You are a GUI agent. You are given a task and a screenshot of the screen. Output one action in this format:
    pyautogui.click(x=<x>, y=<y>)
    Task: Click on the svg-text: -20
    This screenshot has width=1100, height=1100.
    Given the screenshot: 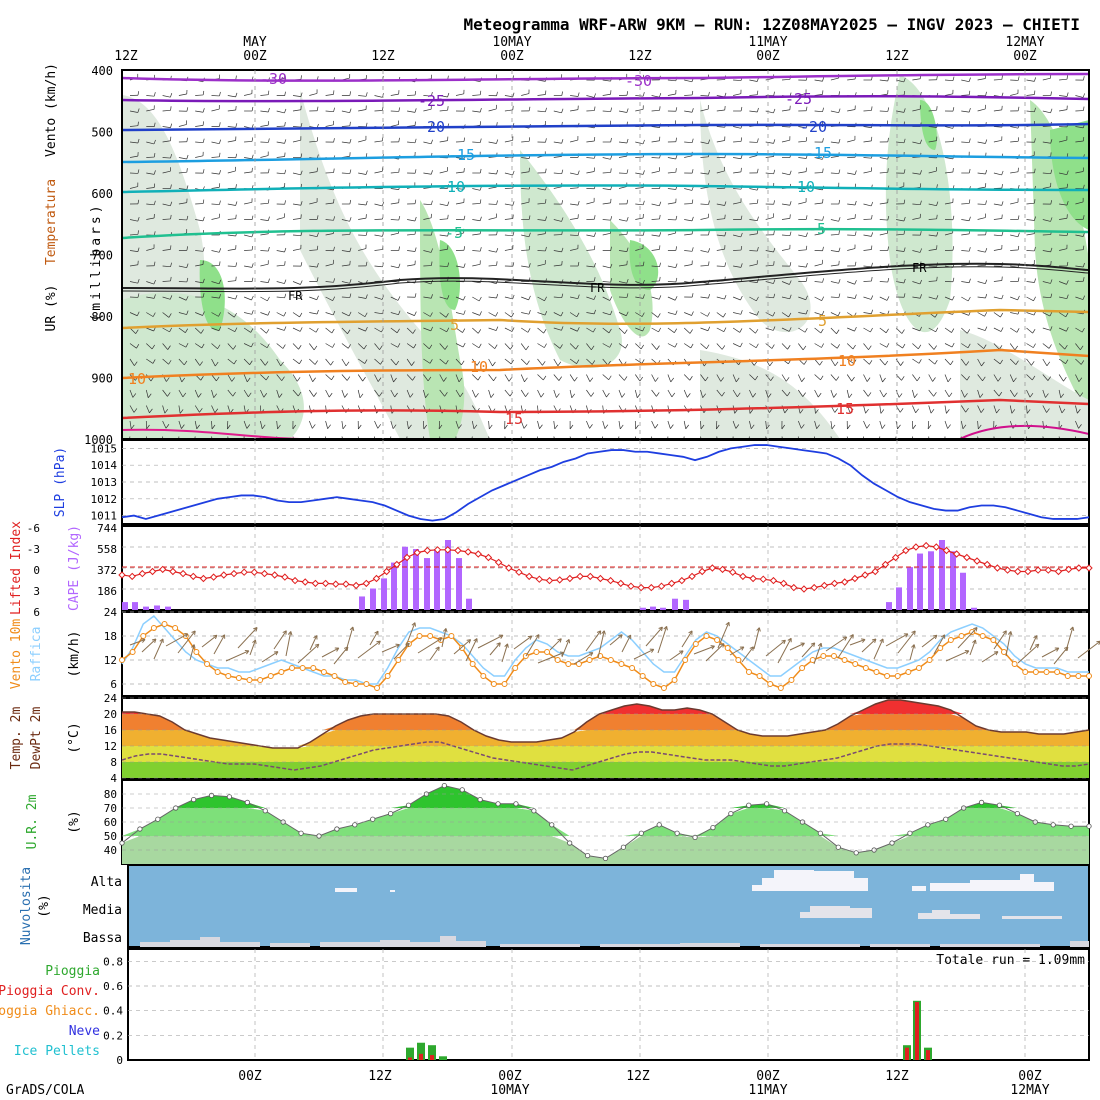 What is the action you would take?
    pyautogui.click(x=813, y=127)
    